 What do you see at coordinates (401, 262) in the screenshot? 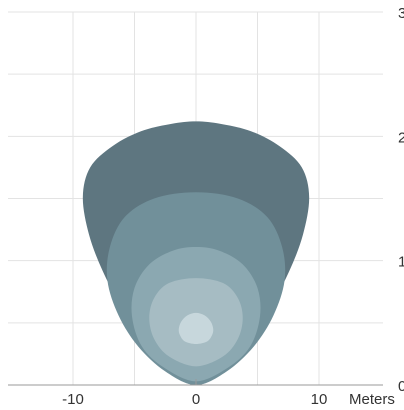
I see `y-tick-label: 10` at bounding box center [401, 262].